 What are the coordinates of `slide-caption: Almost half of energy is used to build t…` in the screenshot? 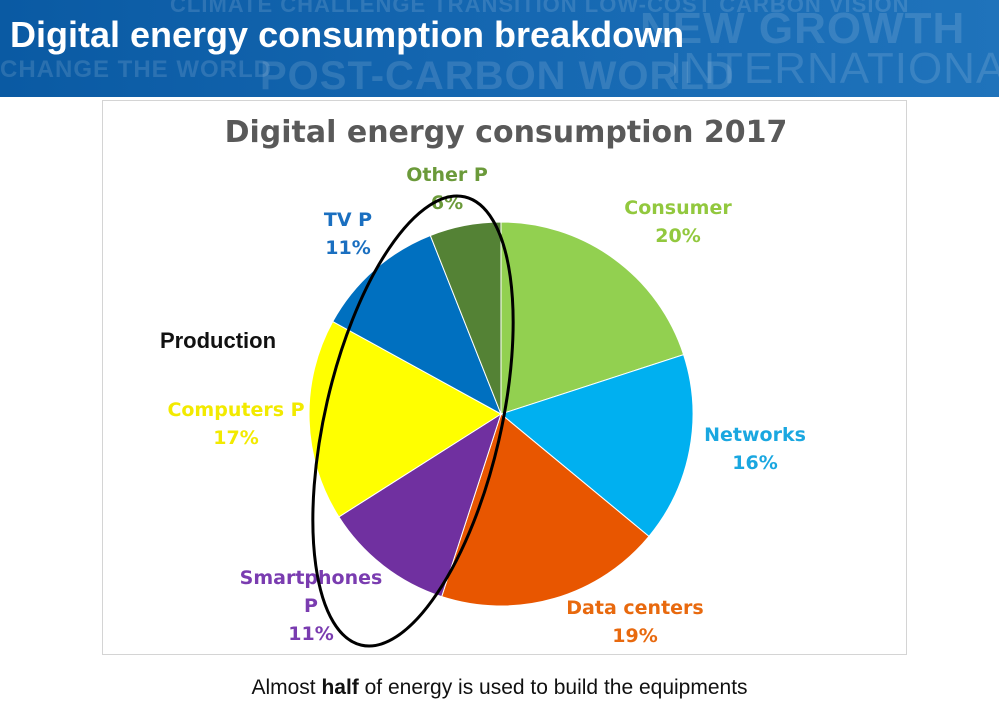 It's located at (499, 688).